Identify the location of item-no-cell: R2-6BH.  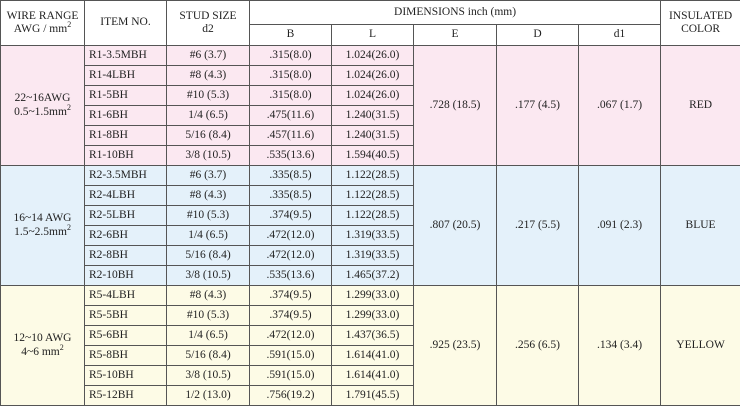
(125, 235).